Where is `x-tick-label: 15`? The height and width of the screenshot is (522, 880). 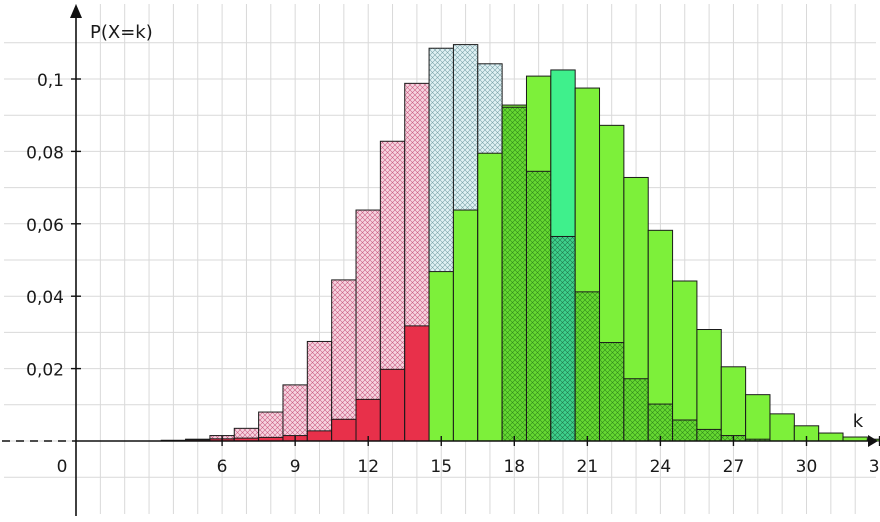 x-tick-label: 15 is located at coordinates (441, 467).